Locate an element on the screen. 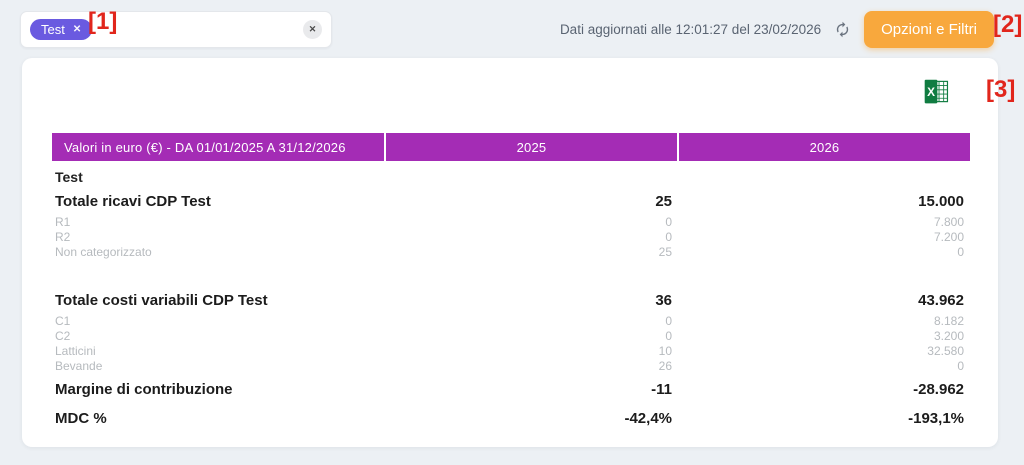 The width and height of the screenshot is (1024, 465). row-label: MDC % is located at coordinates (81, 418).